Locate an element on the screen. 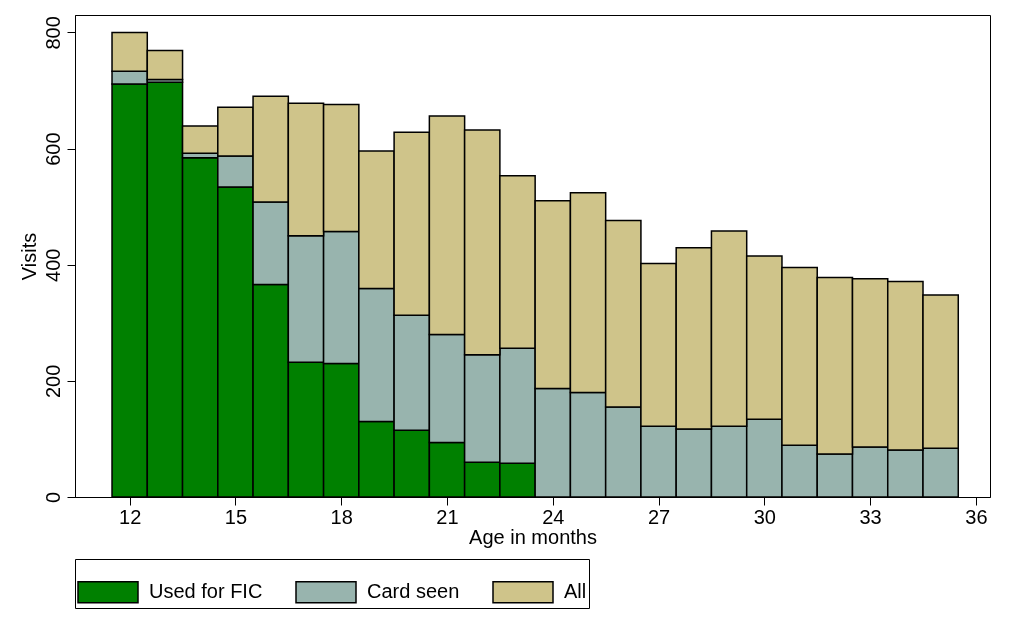 This screenshot has height=637, width=1015. y-tick-label: 200 is located at coordinates (52, 381).